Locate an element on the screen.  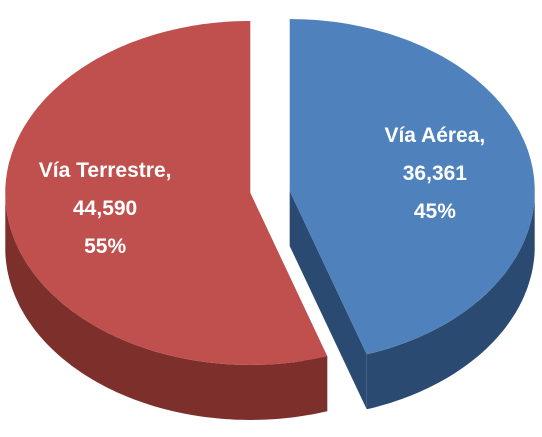
data-label-value: 36,361 is located at coordinates (435, 173).